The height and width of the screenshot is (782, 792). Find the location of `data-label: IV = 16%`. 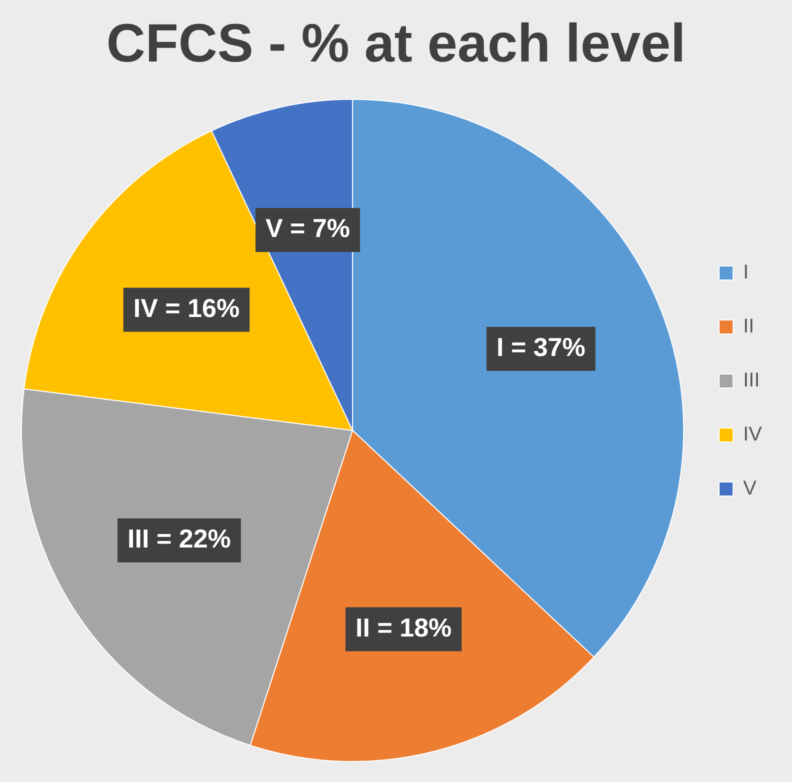

data-label: IV = 16% is located at coordinates (186, 307).